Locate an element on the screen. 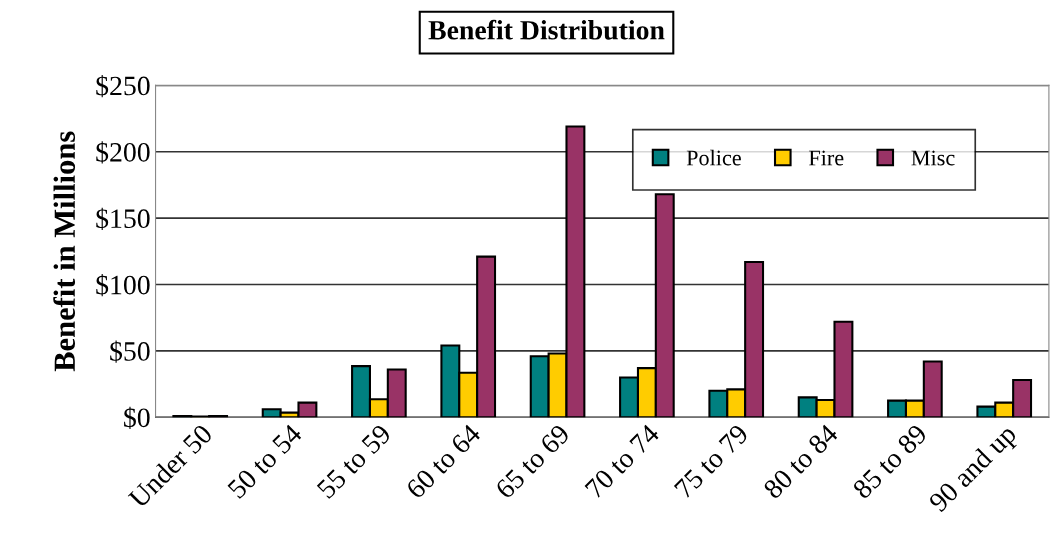  legend-label: Misc is located at coordinates (933, 158).